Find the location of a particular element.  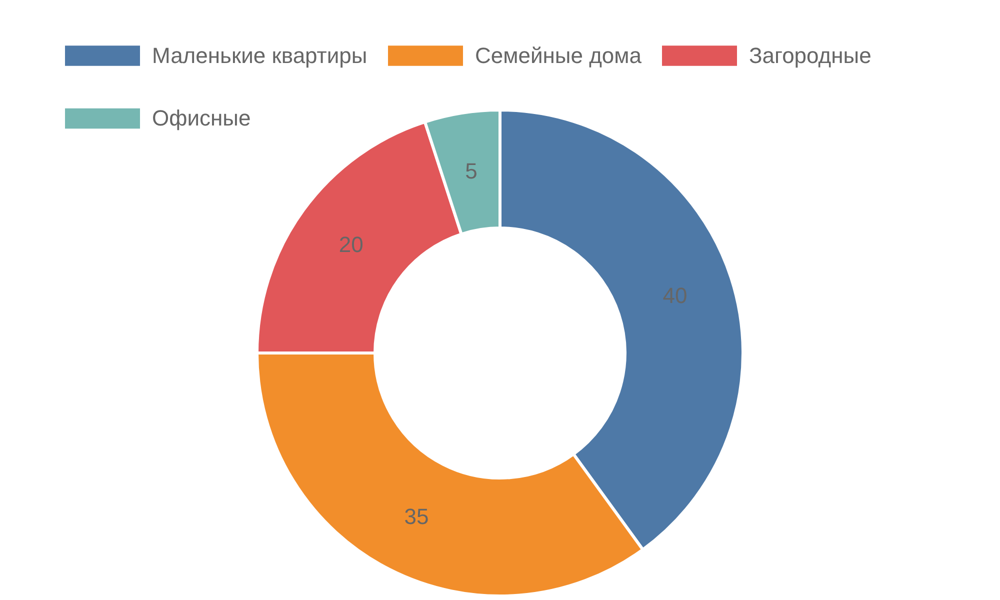

data-label: 40 is located at coordinates (675, 295).